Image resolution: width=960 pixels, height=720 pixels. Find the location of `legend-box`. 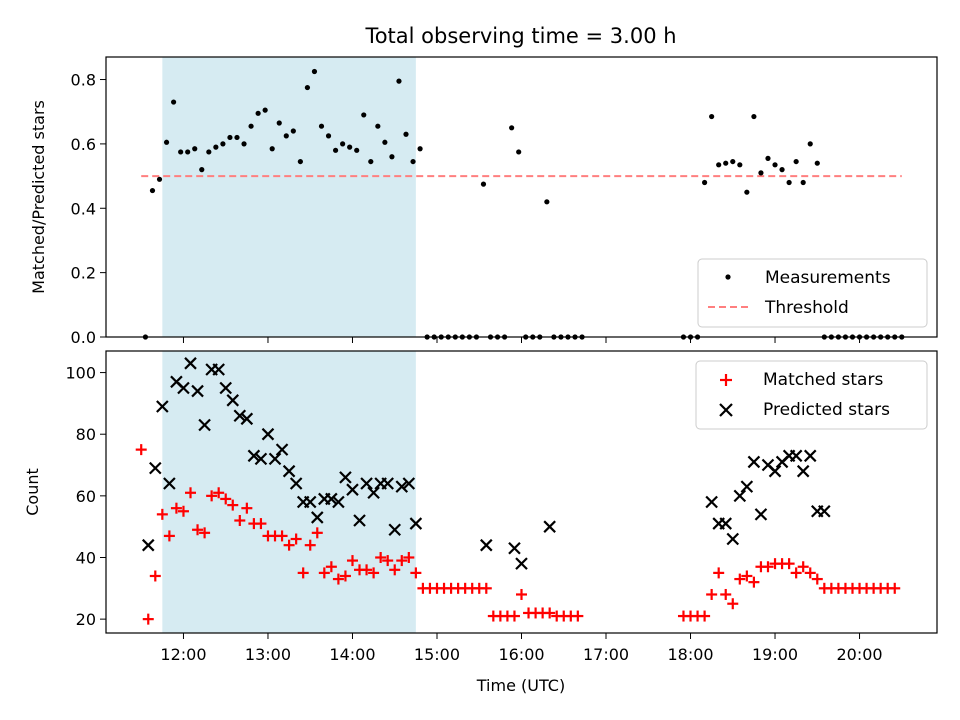

legend-box is located at coordinates (812, 293).